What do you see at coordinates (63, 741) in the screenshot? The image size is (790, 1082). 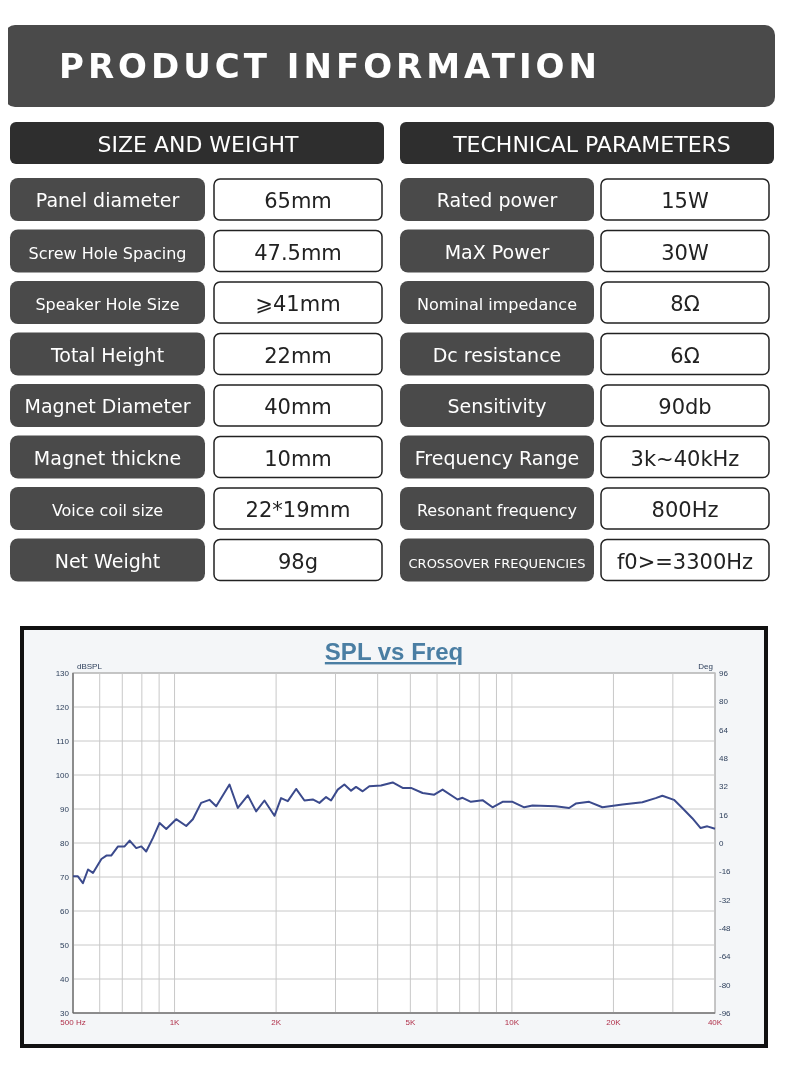 I see `y-tick-label: 110` at bounding box center [63, 741].